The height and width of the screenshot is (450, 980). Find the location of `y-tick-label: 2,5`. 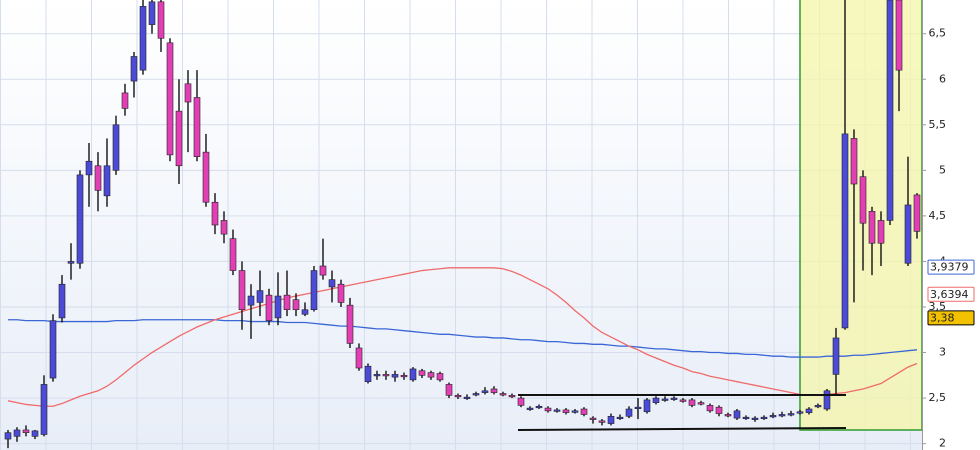

y-tick-label: 2,5 is located at coordinates (938, 397).